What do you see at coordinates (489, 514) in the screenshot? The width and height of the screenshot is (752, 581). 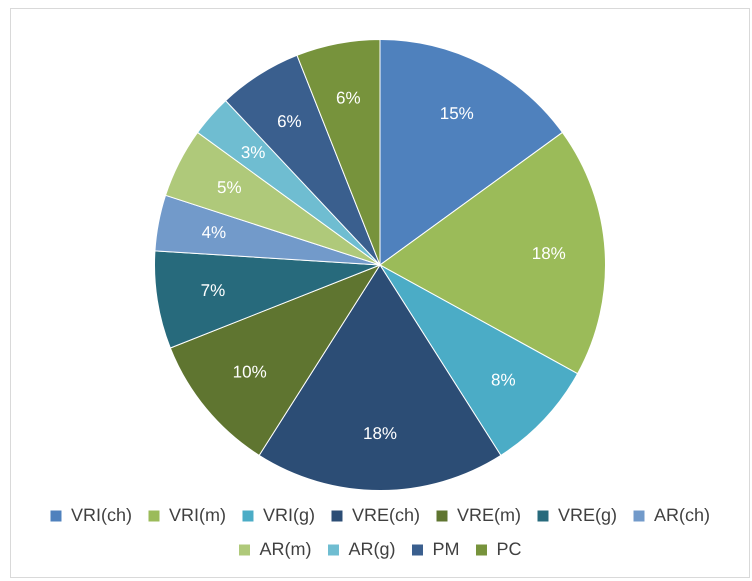 I see `legend-label: VRE(m)` at bounding box center [489, 514].